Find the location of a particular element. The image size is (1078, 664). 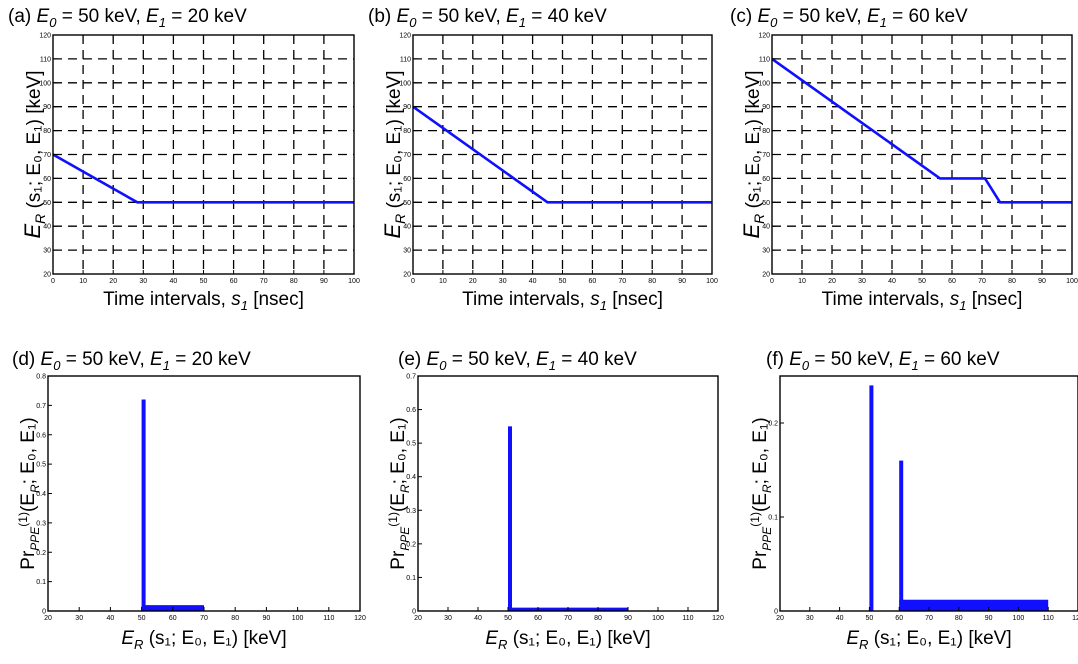

y-tick-label: 0.5 is located at coordinates (411, 444).